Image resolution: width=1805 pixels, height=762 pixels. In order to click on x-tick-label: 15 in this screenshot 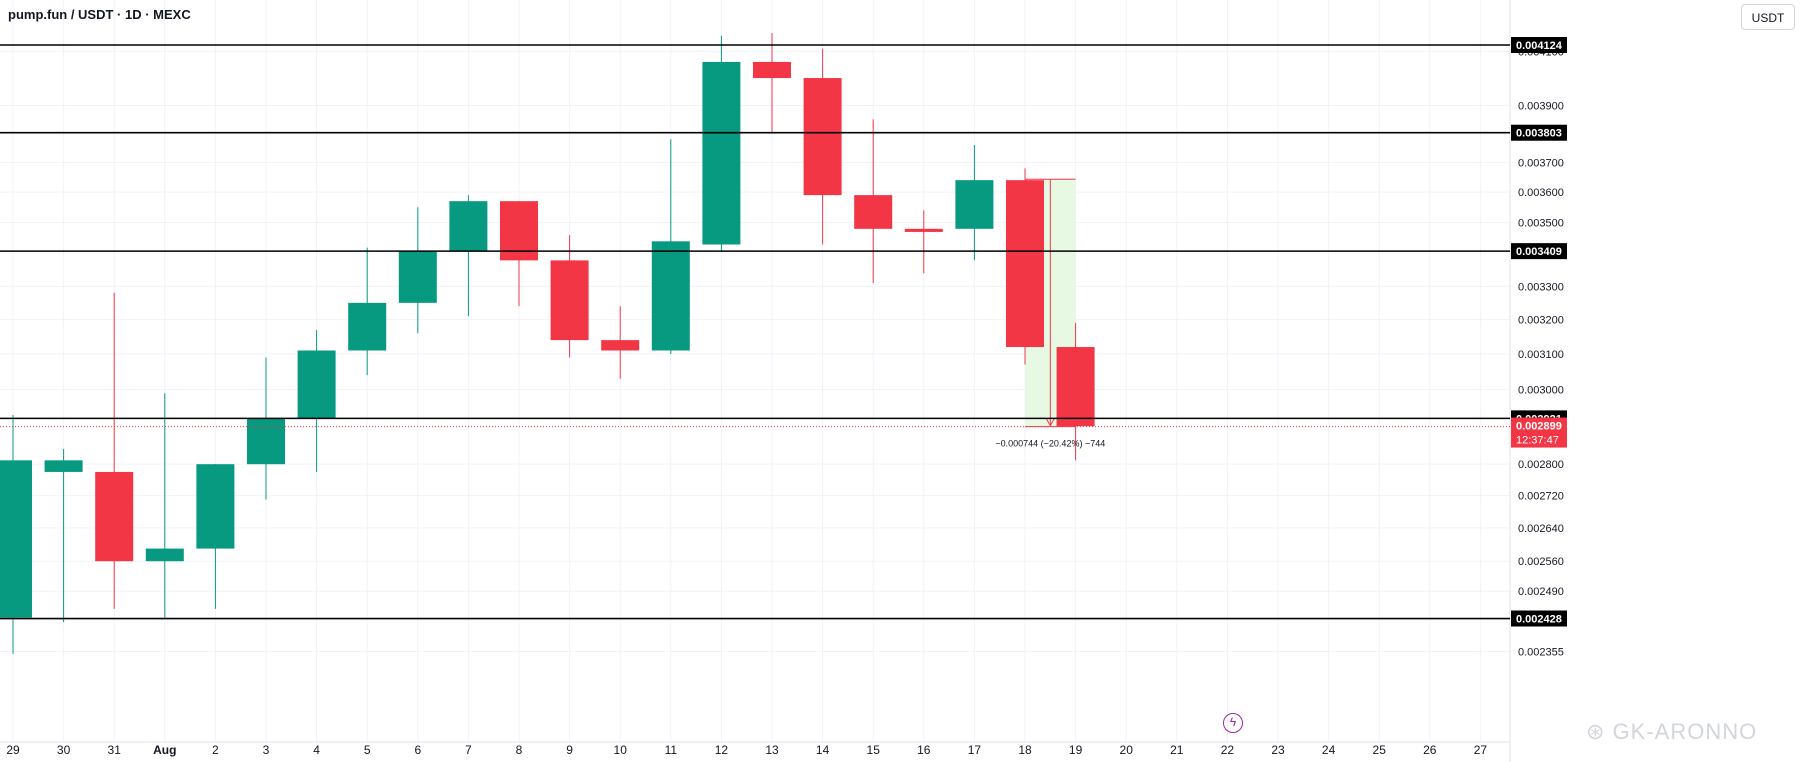, I will do `click(874, 750)`.